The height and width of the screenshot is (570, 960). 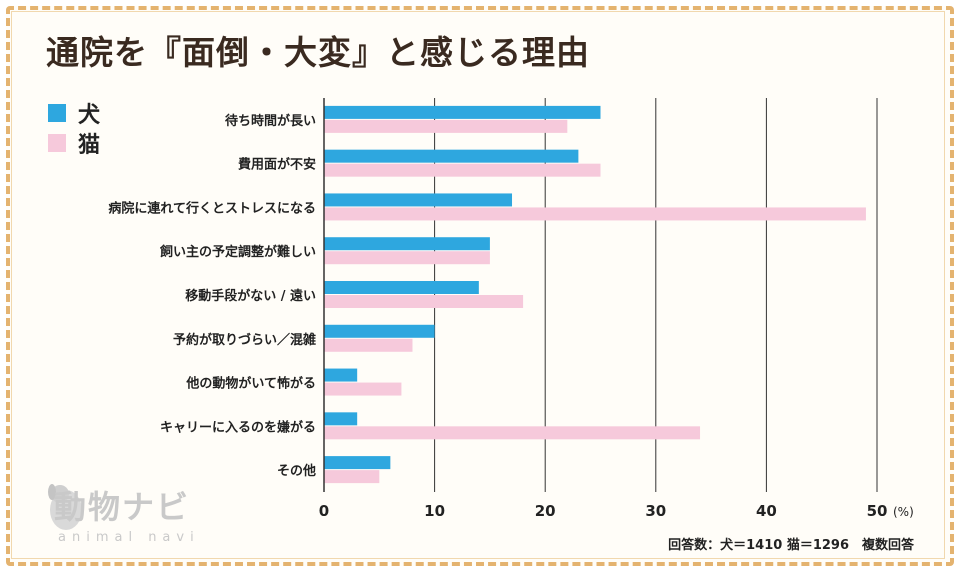 What do you see at coordinates (65, 507) in the screenshot?
I see `dog-logo-icon` at bounding box center [65, 507].